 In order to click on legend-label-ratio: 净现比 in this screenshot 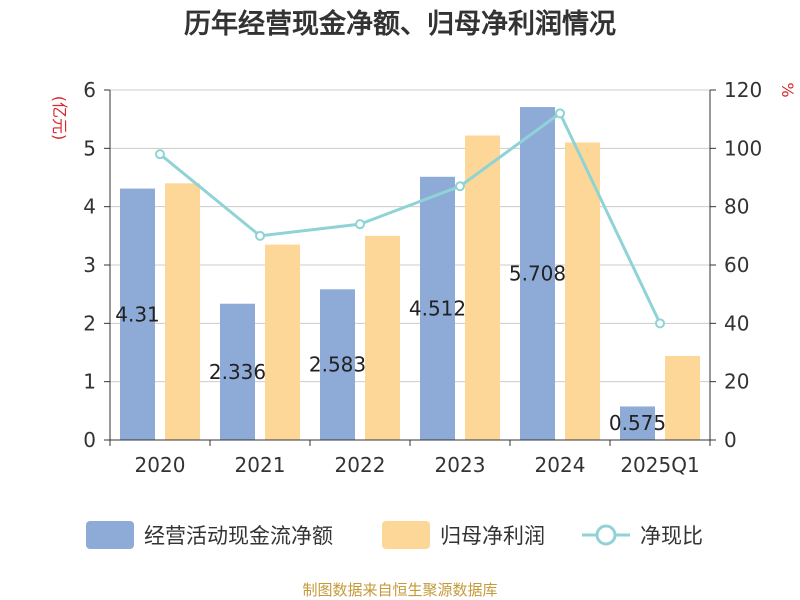, I will do `click(671, 536)`.